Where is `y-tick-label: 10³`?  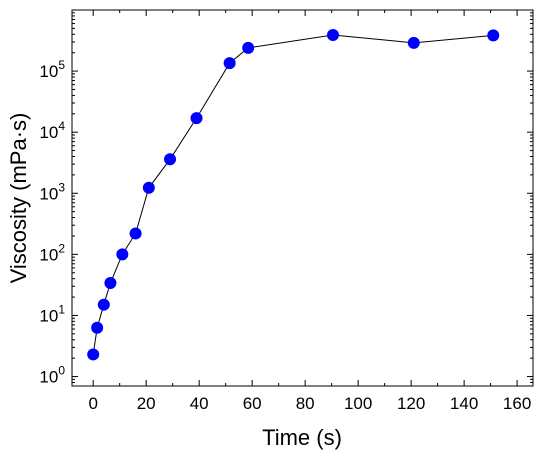
y-tick-label: 10³ is located at coordinates (52, 191).